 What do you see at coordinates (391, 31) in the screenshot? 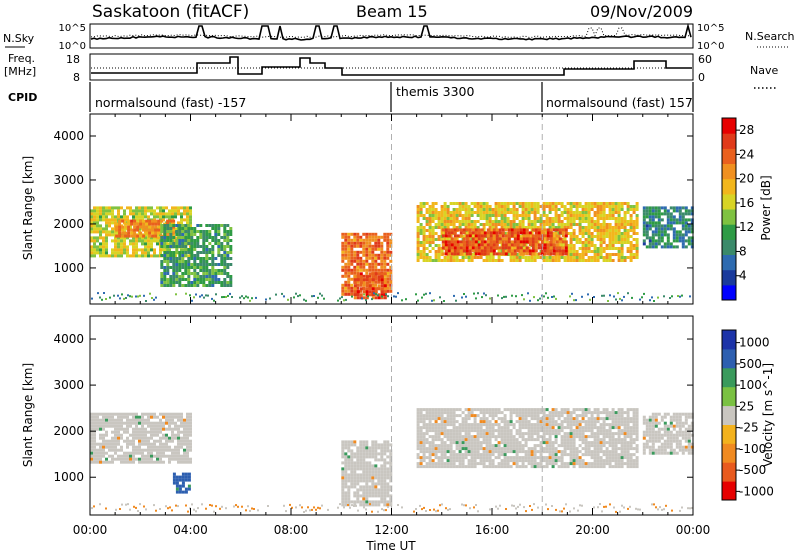
I see `noise-sky-line` at bounding box center [391, 31].